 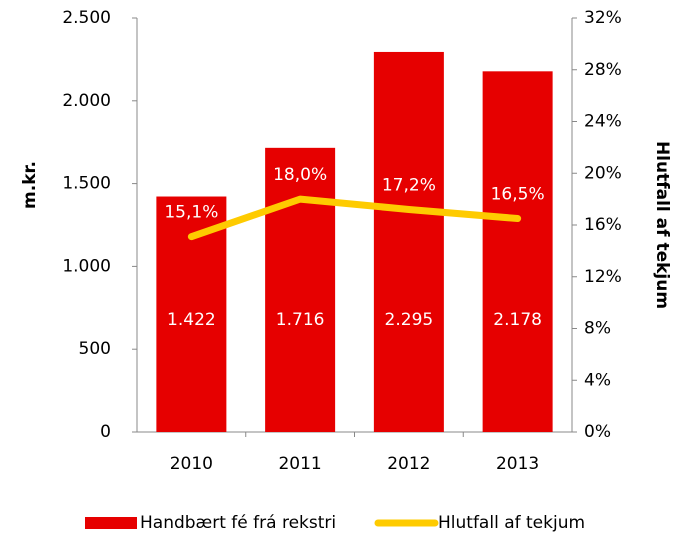 What do you see at coordinates (191, 464) in the screenshot?
I see `x-tick-label: 2010` at bounding box center [191, 464].